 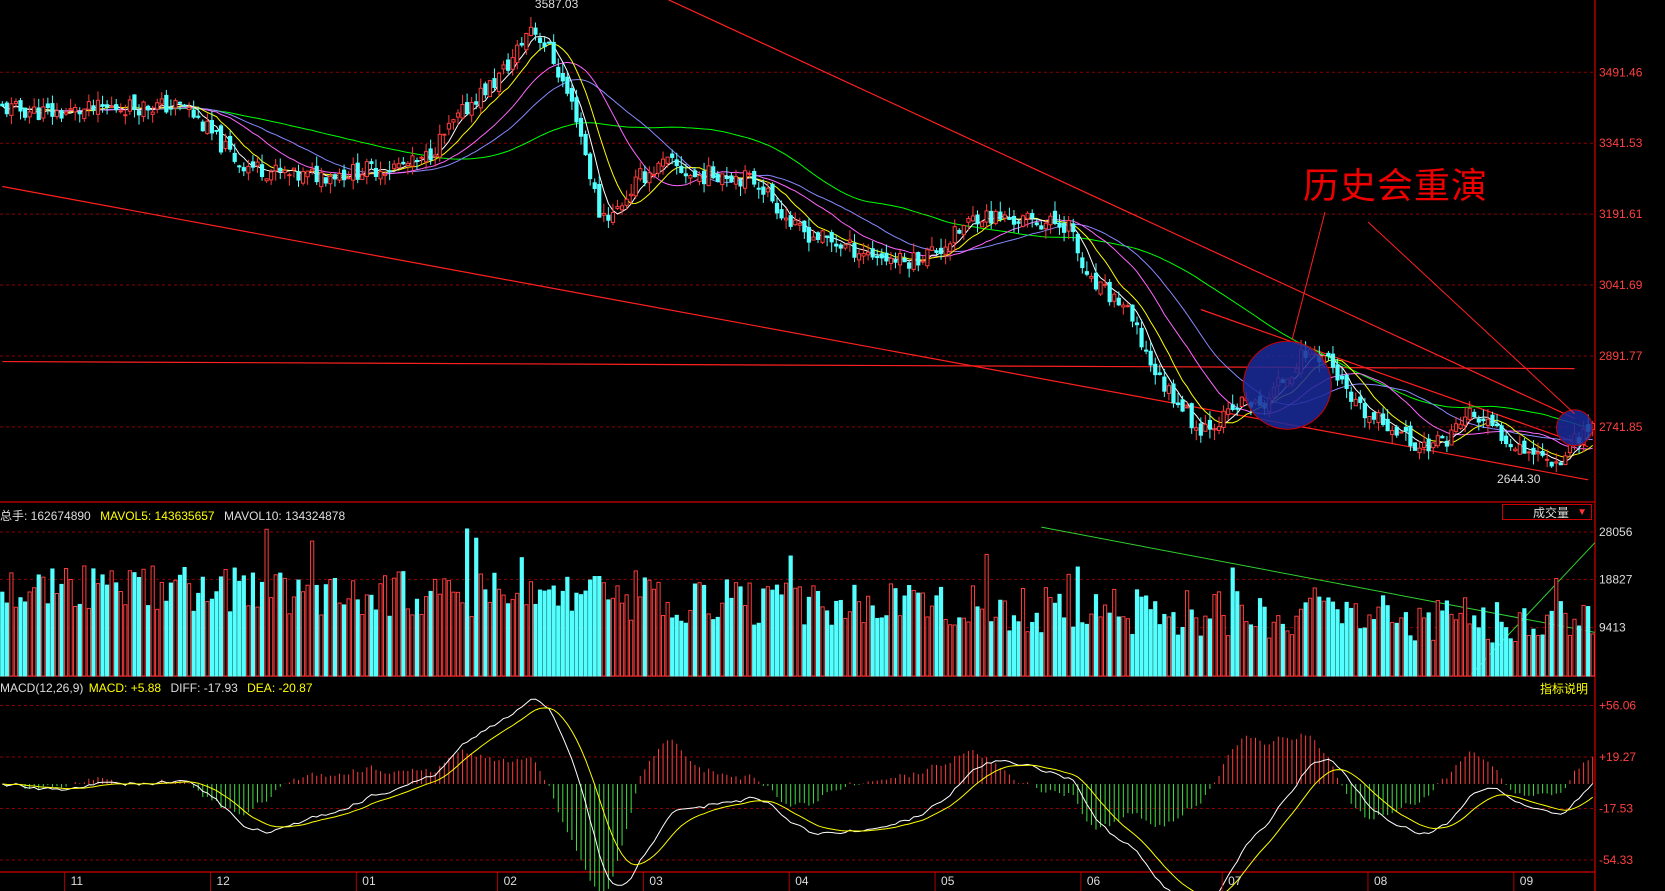 What do you see at coordinates (1564, 689) in the screenshot?
I see `indicator-help-button: 指标说明` at bounding box center [1564, 689].